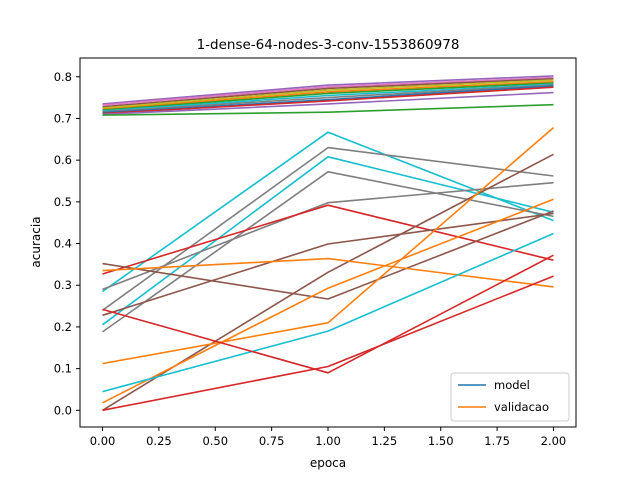 This screenshot has width=640, height=480. What do you see at coordinates (328, 45) in the screenshot?
I see `chart-title: 1-dense-64-nodes-3-conv-1553860978` at bounding box center [328, 45].